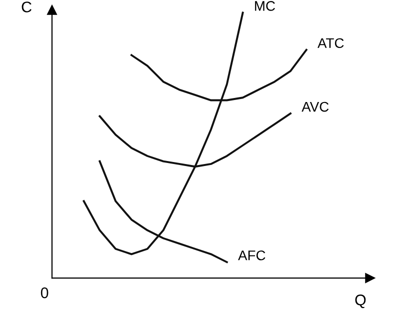  Describe the element at coordinates (265, 6) in the screenshot. I see `series-label: MC` at that location.